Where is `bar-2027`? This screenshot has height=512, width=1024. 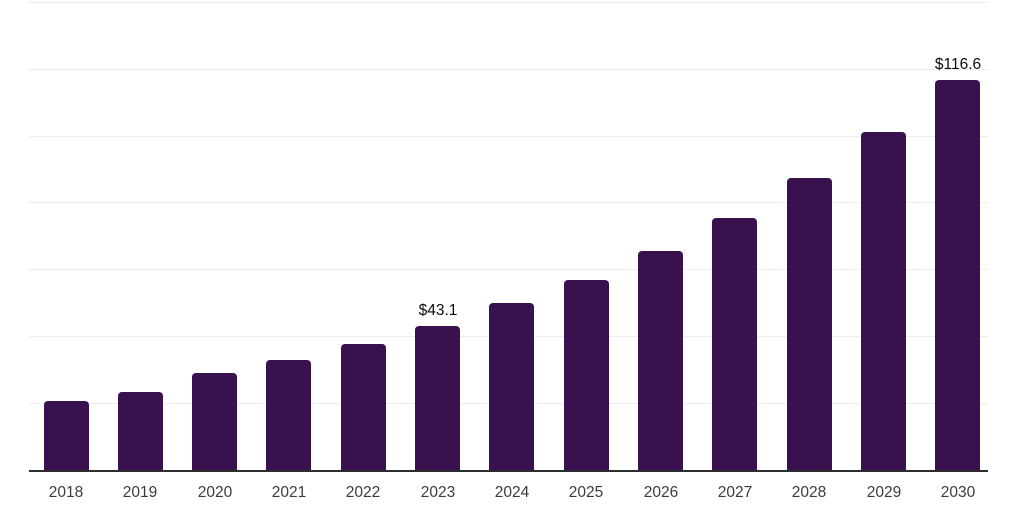
bar-2027 is located at coordinates (734, 344).